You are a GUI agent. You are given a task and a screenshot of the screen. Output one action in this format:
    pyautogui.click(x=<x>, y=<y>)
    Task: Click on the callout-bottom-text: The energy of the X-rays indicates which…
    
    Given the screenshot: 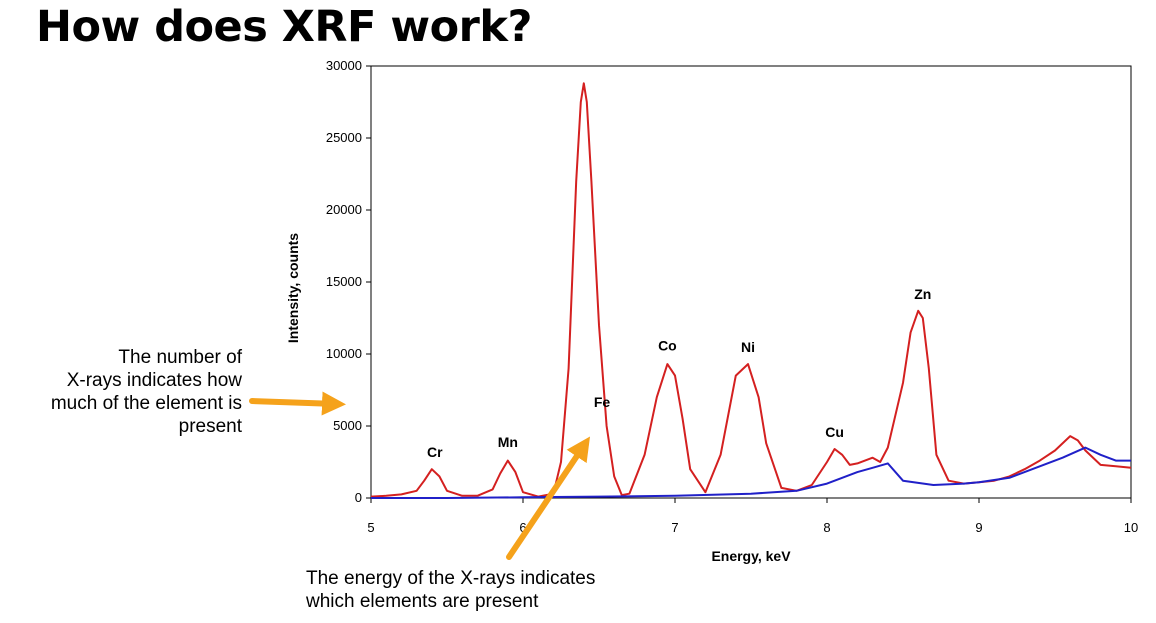 What is the action you would take?
    pyautogui.click(x=516, y=590)
    